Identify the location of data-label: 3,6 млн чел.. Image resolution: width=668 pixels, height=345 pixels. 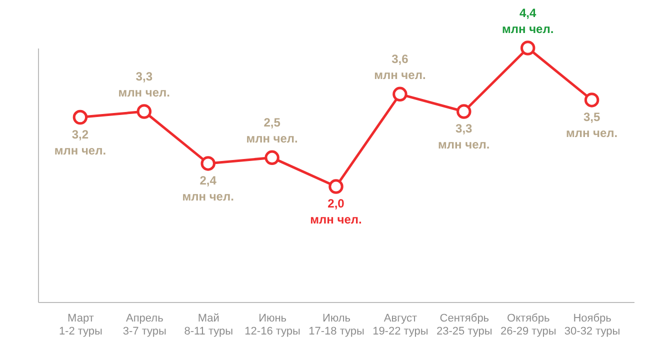
(400, 67).